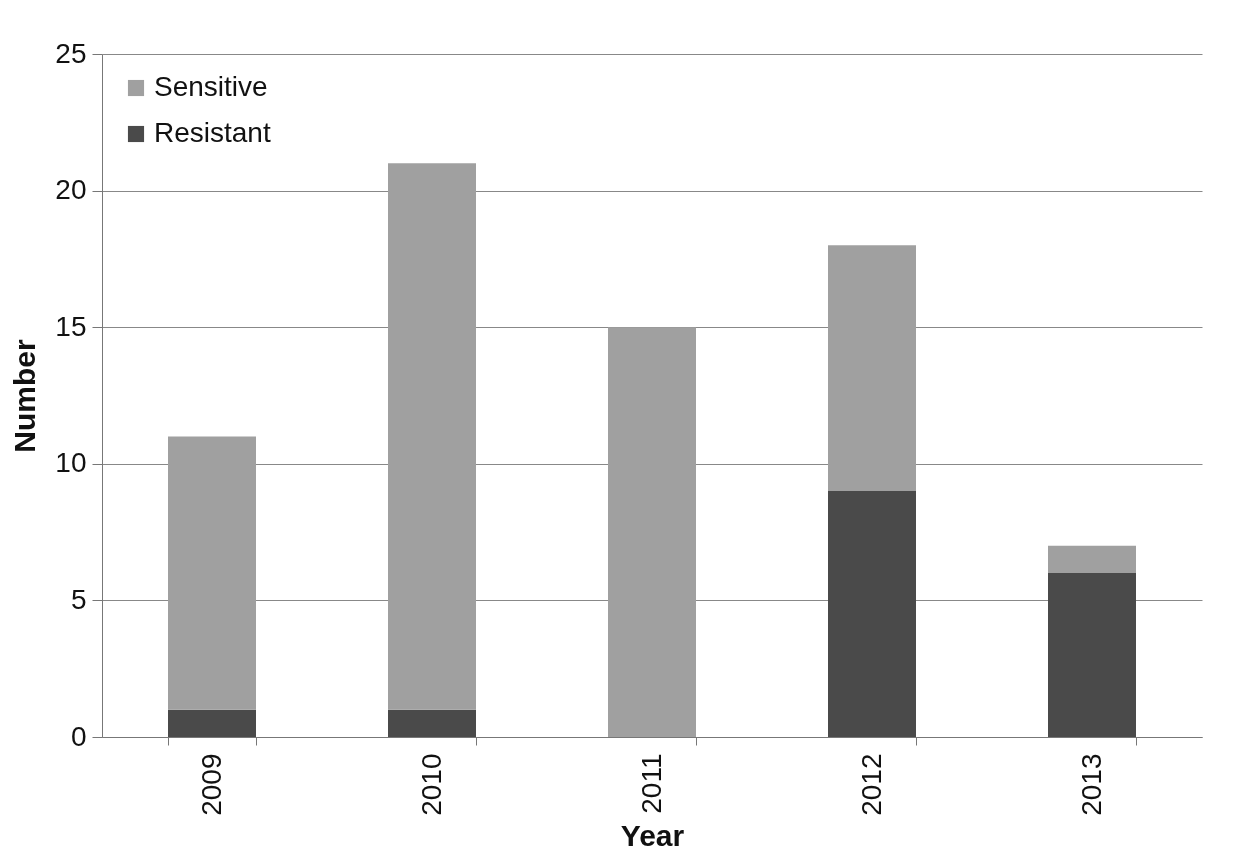 The image size is (1246, 851). What do you see at coordinates (71, 53) in the screenshot?
I see `y-tick-label: 25` at bounding box center [71, 53].